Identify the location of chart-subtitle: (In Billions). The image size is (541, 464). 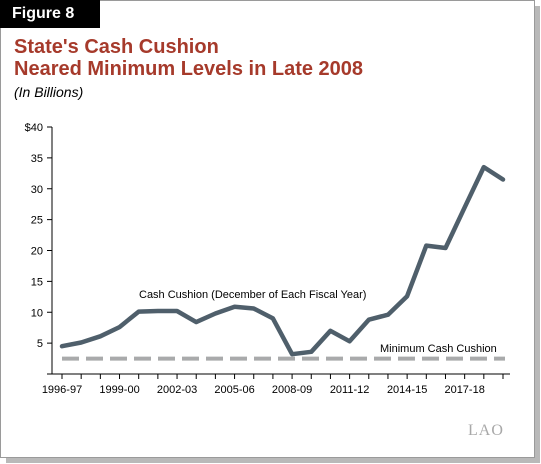
(49, 92).